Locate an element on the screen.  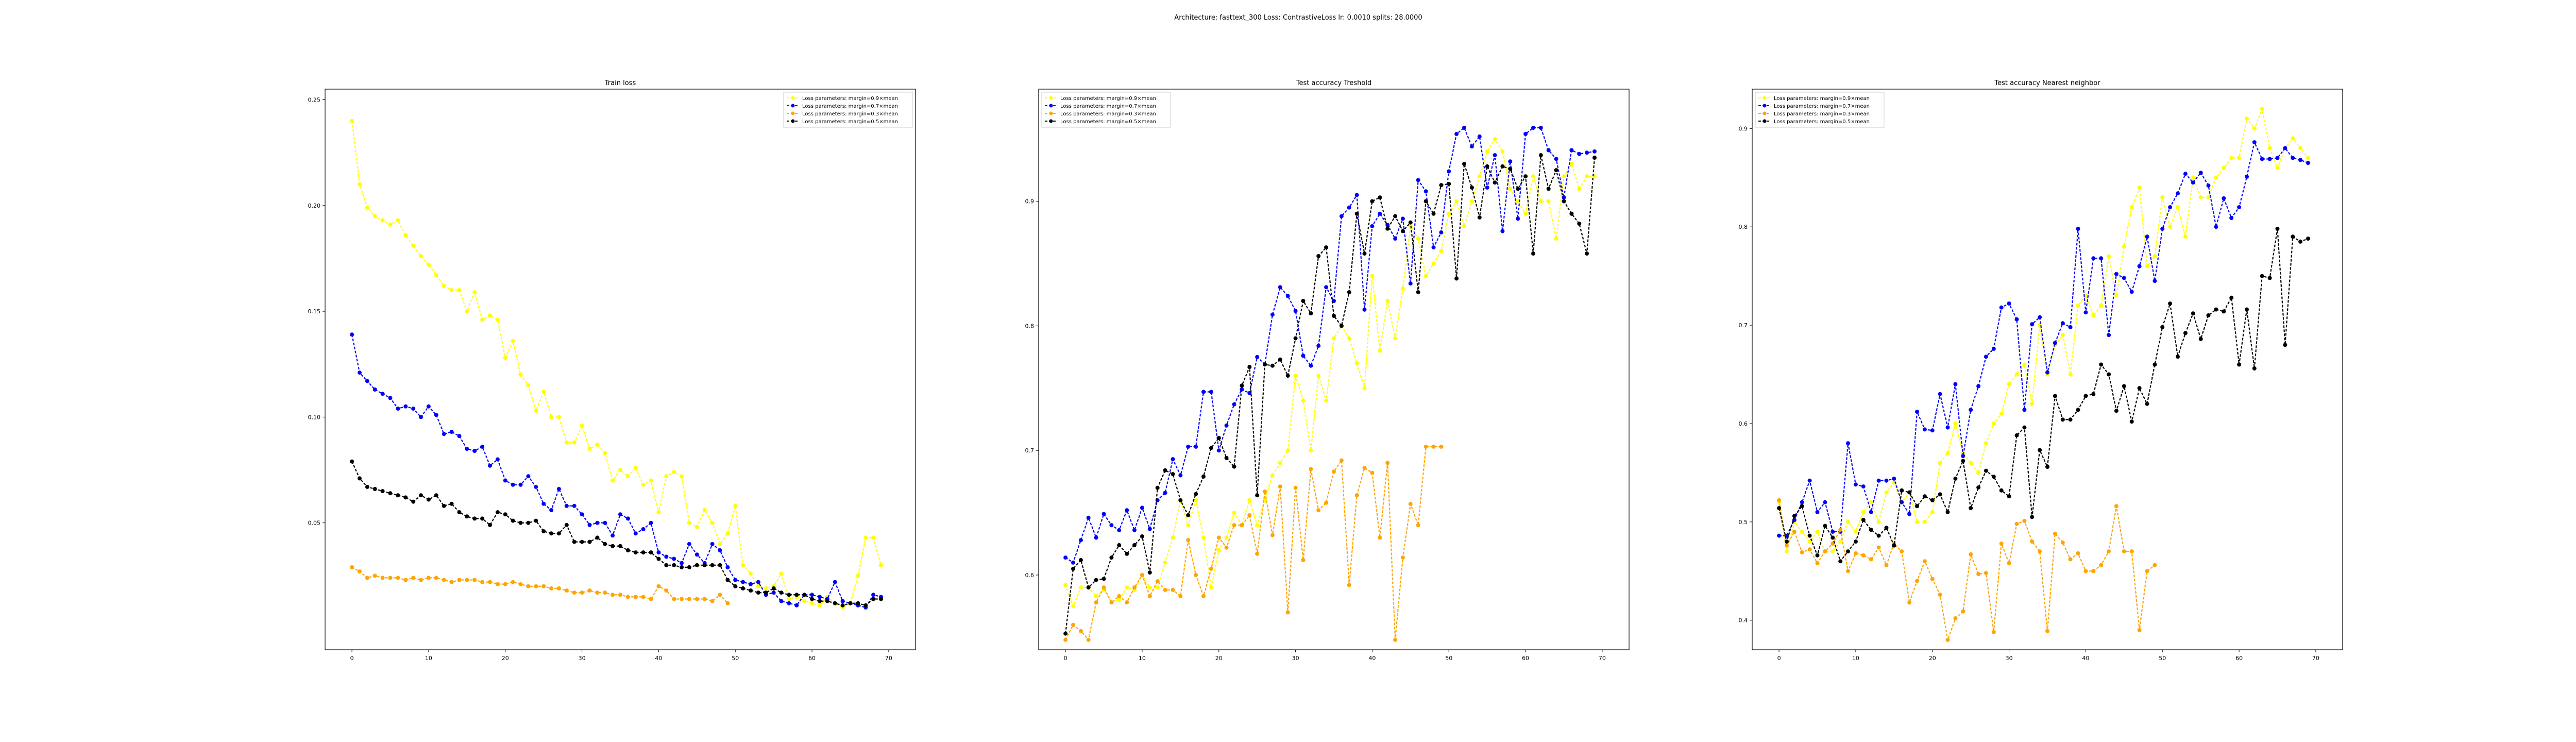
y-tick-label: 0.15 is located at coordinates (314, 311).